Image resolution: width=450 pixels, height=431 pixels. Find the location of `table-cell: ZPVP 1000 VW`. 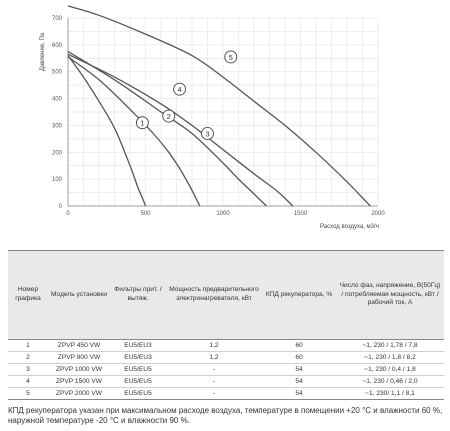

table-cell: ZPVP 1000 VW is located at coordinates (79, 369).